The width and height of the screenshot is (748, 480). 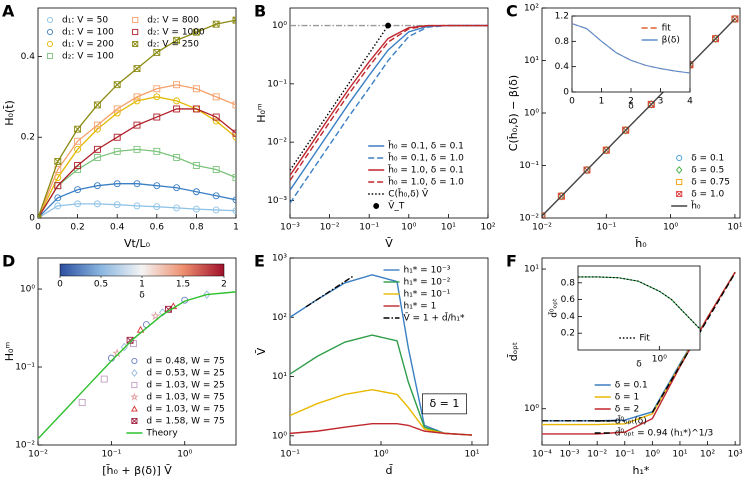 I want to click on legend-label: h̄₀, so click(x=696, y=206).